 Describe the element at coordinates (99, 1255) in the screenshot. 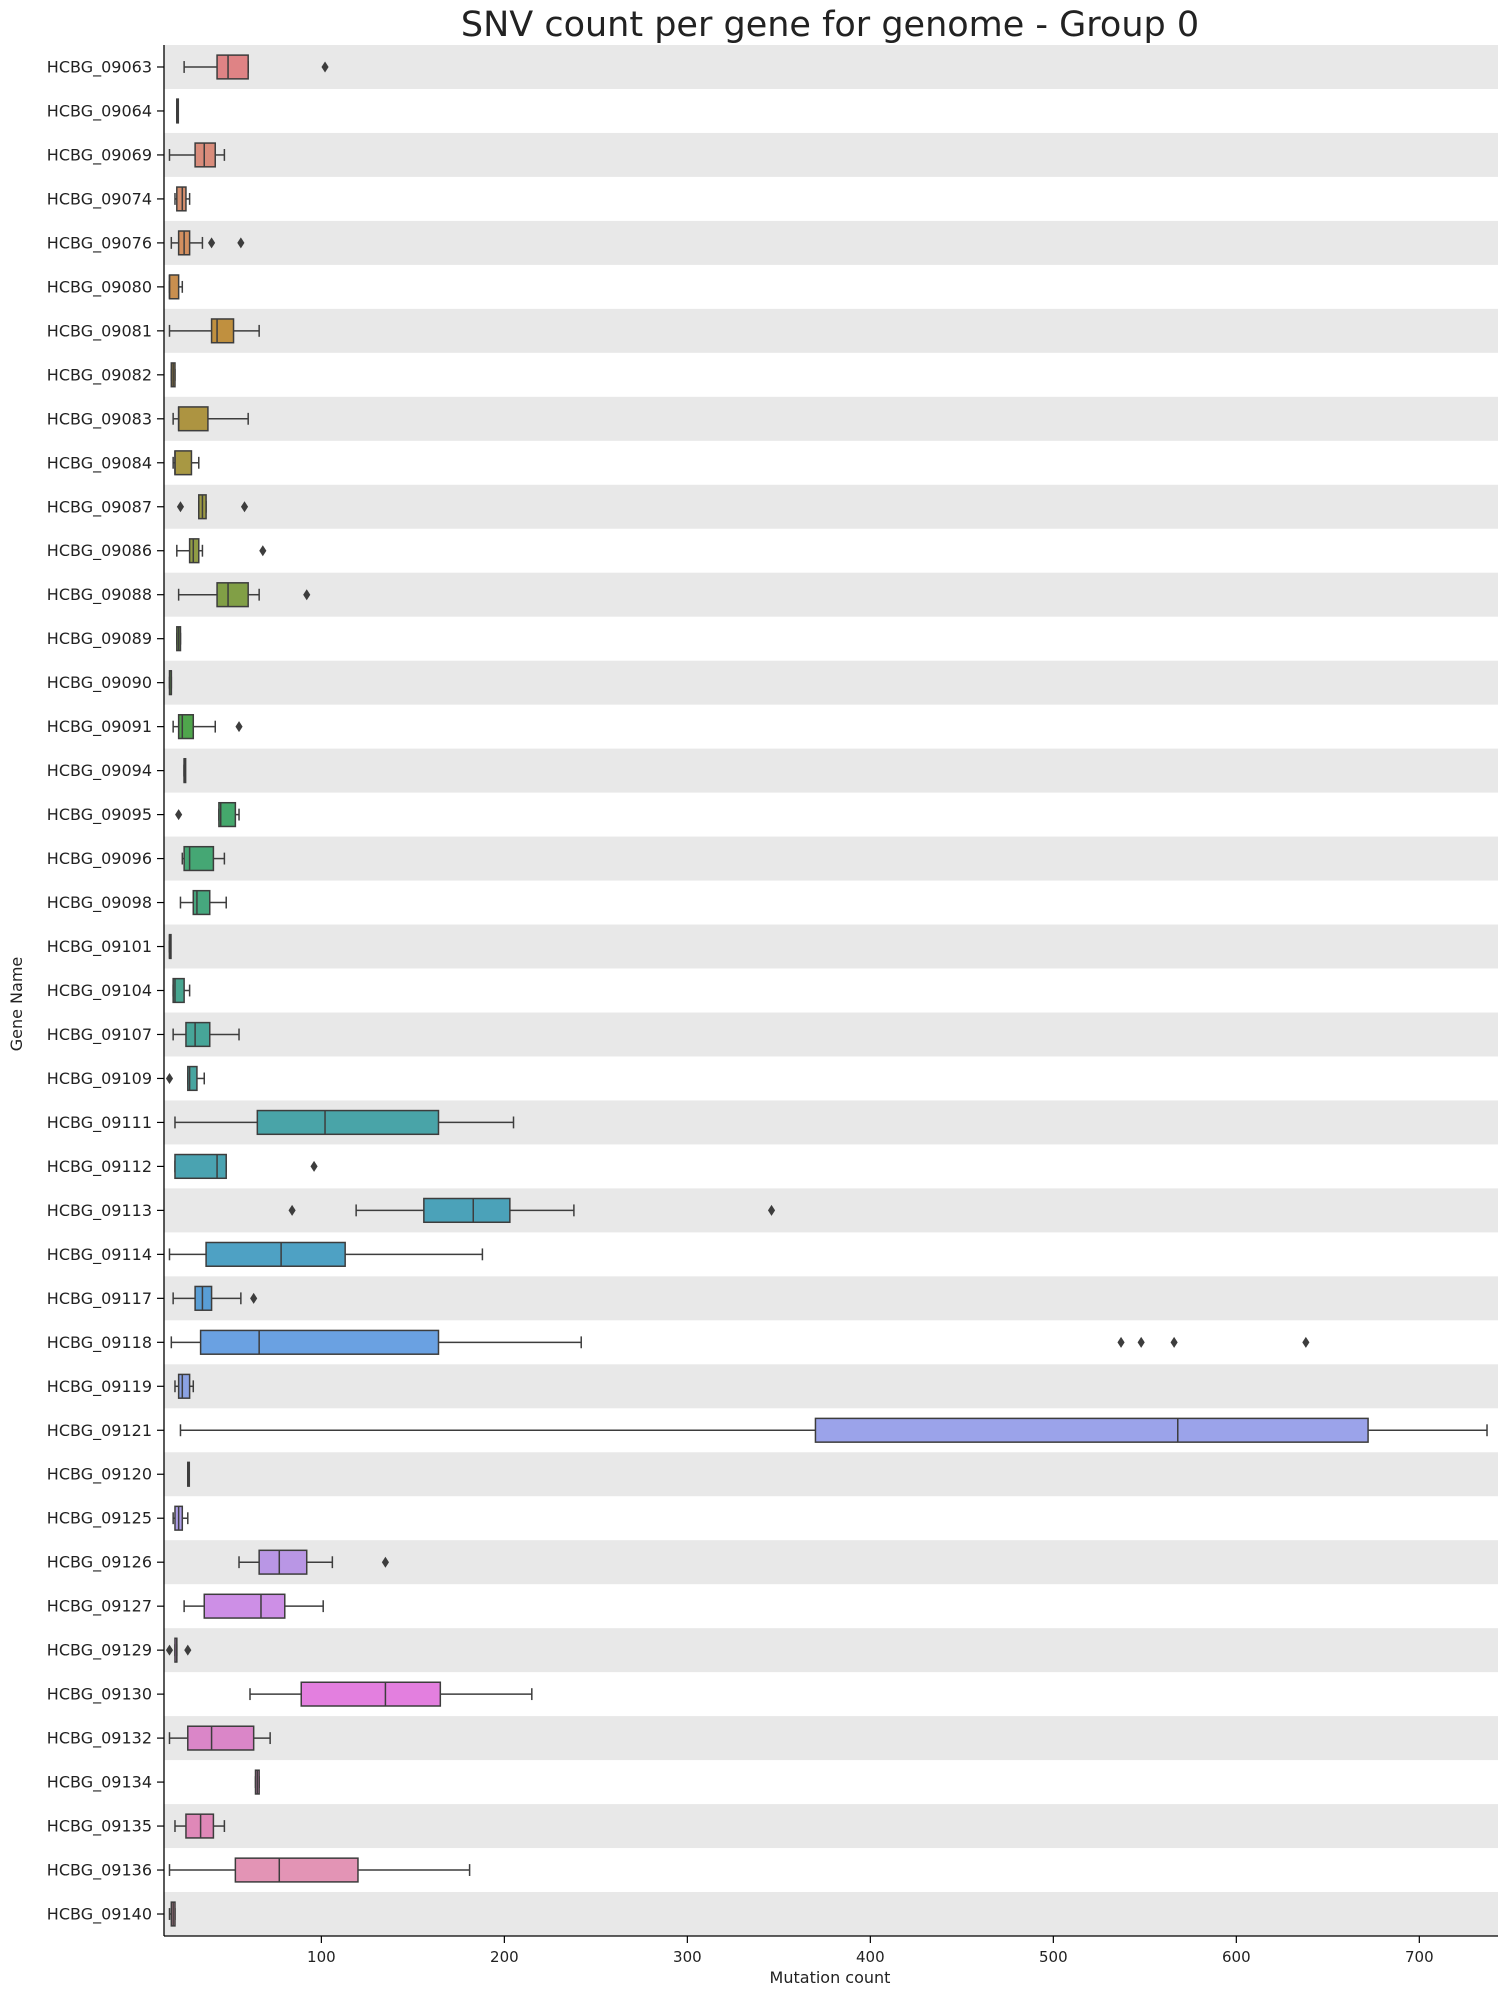

I see `y-tick-label: HCBG_09114` at that location.